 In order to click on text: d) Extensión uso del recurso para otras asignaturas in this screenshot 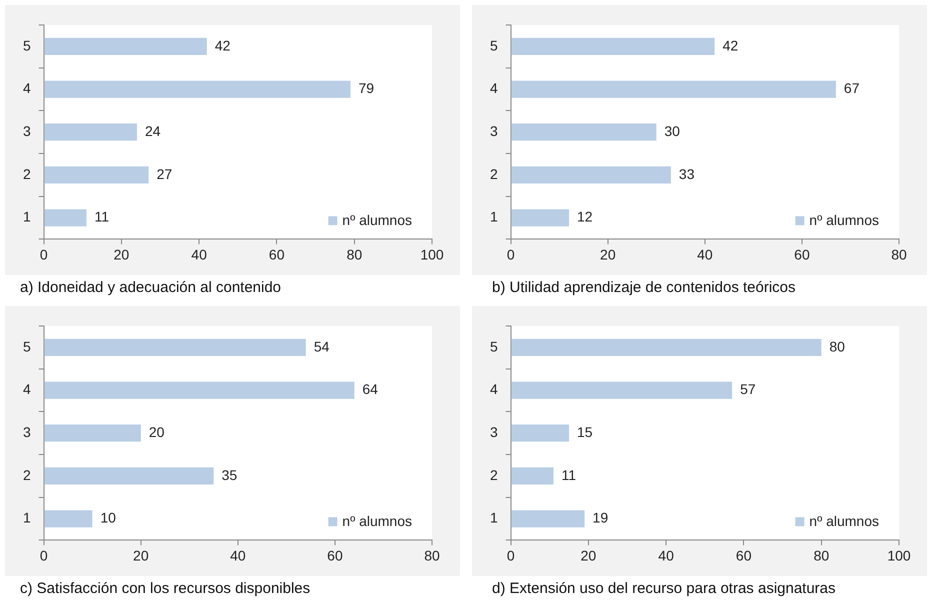, I will do `click(664, 589)`.